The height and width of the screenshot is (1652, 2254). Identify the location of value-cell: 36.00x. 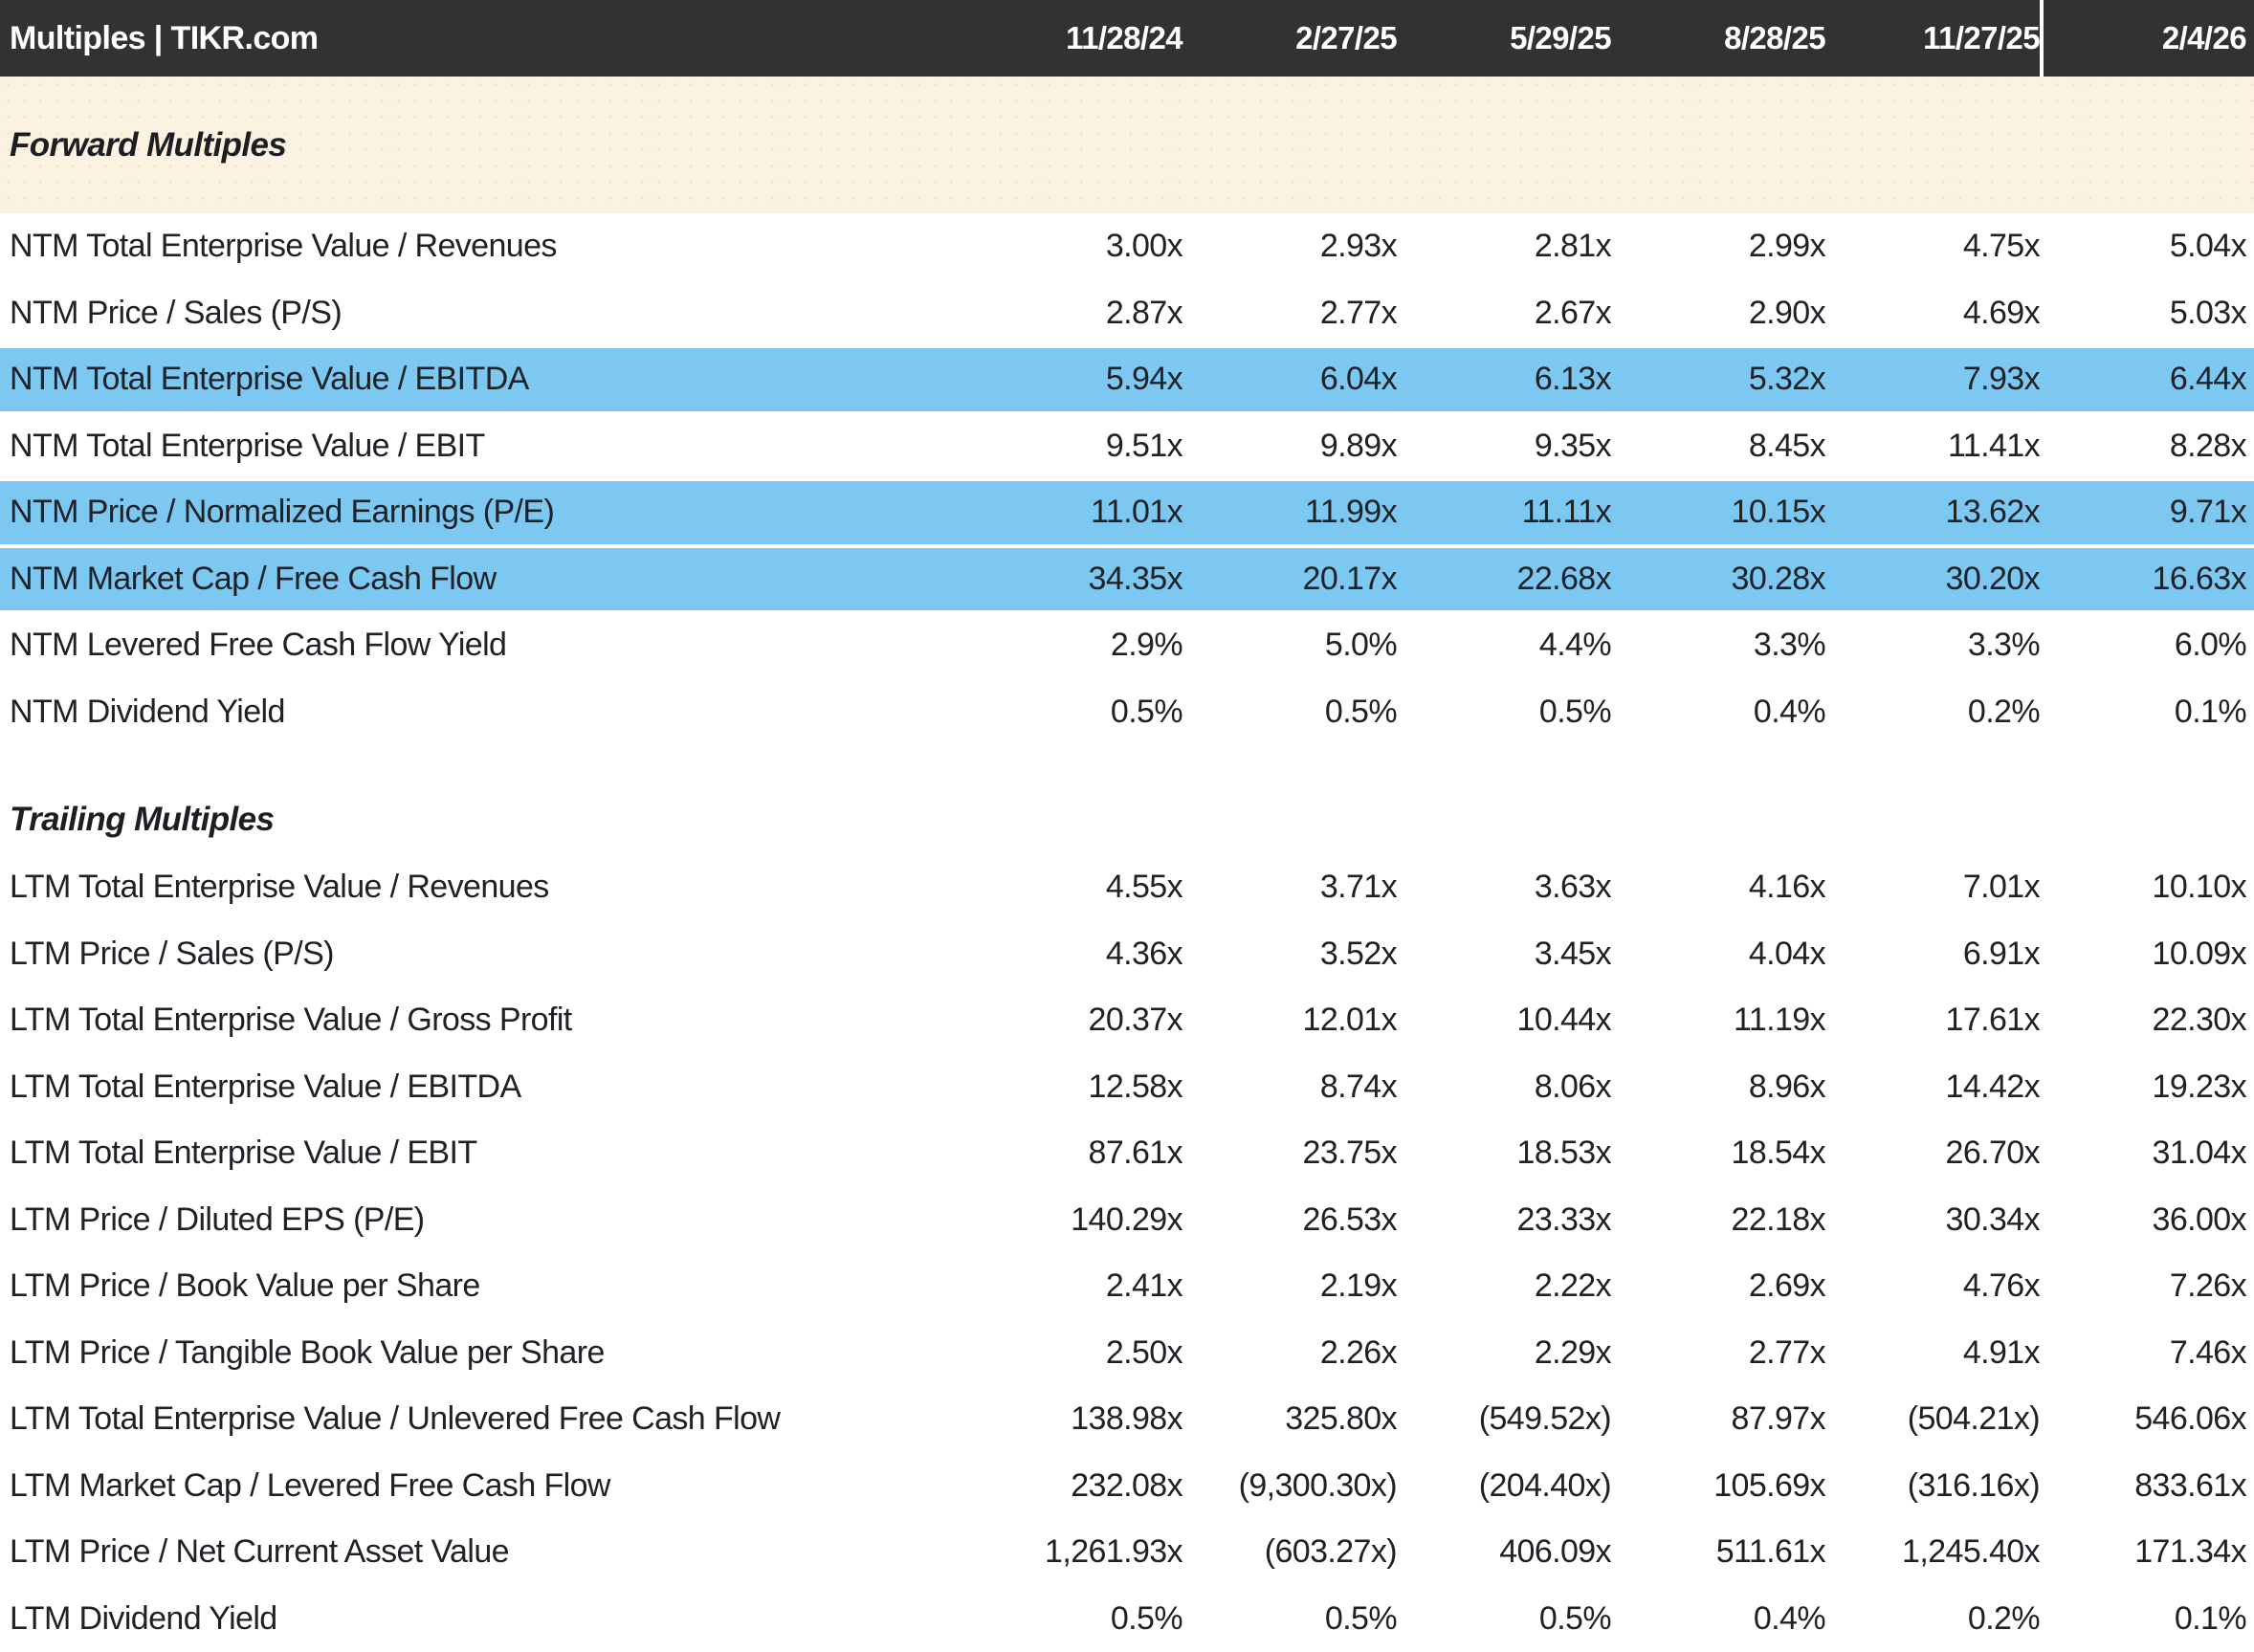
(2147, 1220).